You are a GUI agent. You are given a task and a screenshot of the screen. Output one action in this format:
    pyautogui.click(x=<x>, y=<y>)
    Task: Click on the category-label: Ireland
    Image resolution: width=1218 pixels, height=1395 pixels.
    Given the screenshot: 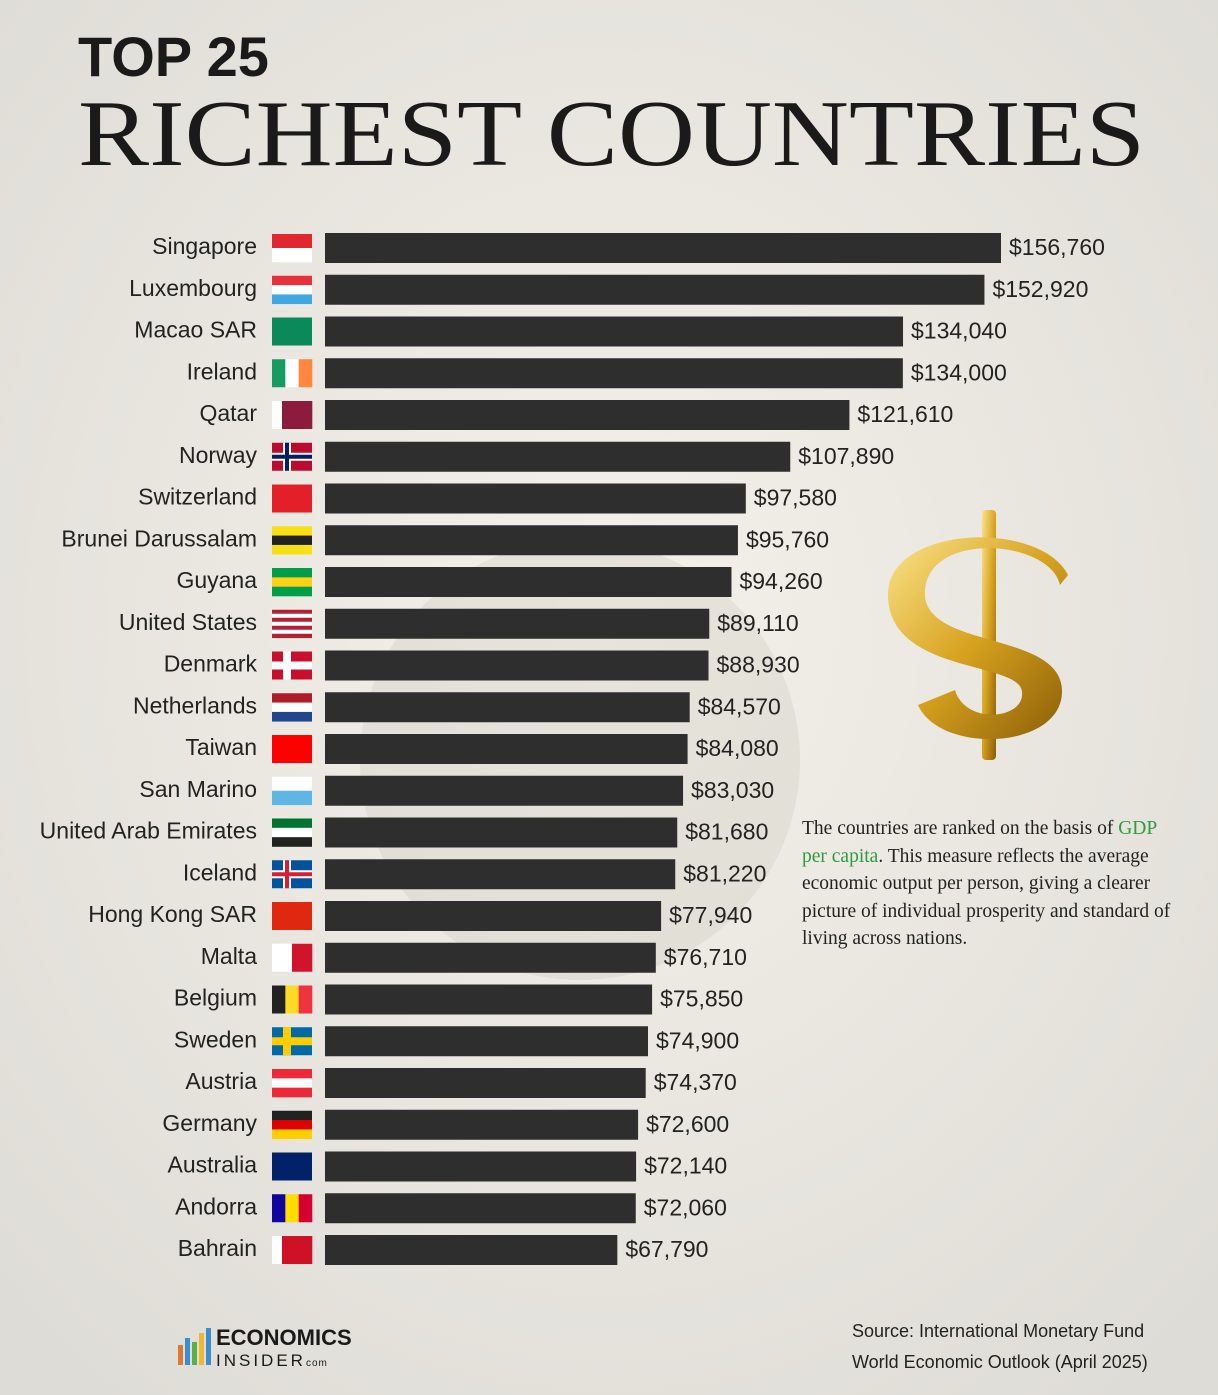 What is the action you would take?
    pyautogui.click(x=222, y=371)
    